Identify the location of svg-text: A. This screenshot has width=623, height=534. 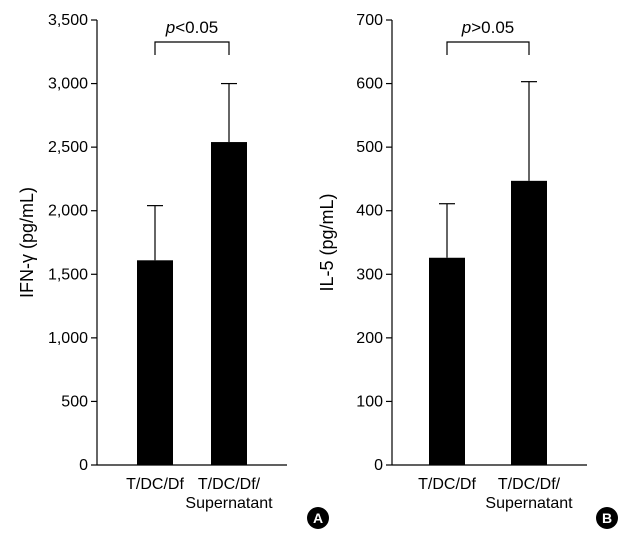
(318, 518).